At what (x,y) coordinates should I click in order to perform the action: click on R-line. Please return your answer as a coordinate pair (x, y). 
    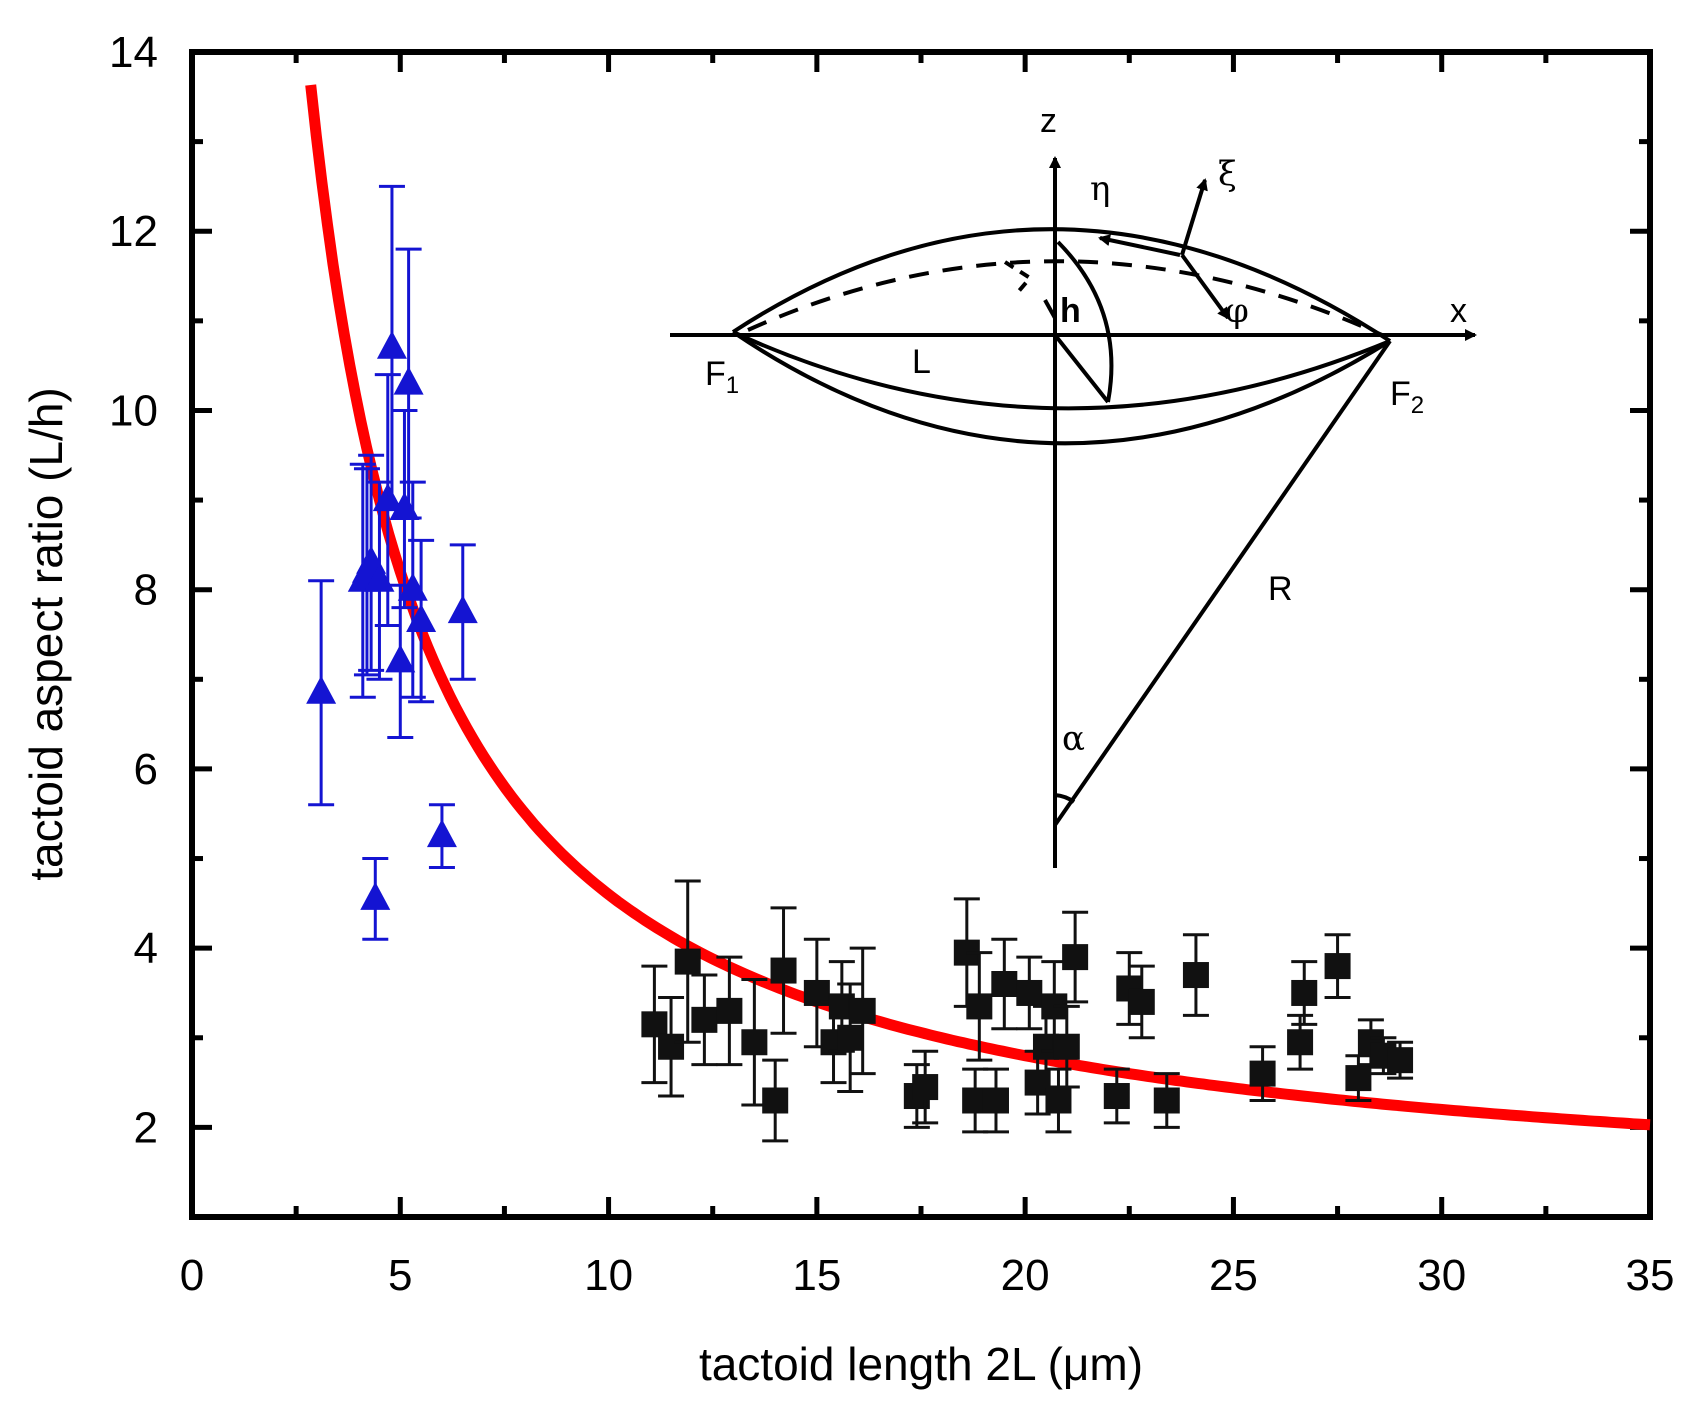
    Looking at the image, I should click on (1222, 583).